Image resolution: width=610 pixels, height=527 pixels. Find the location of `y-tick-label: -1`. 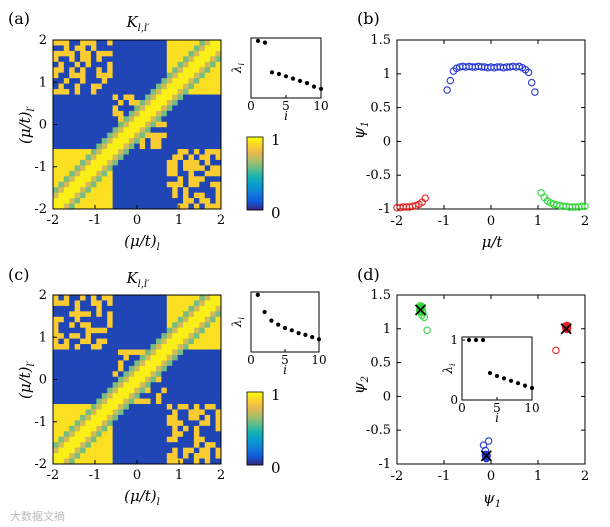

y-tick-label: -1 is located at coordinates (384, 209).